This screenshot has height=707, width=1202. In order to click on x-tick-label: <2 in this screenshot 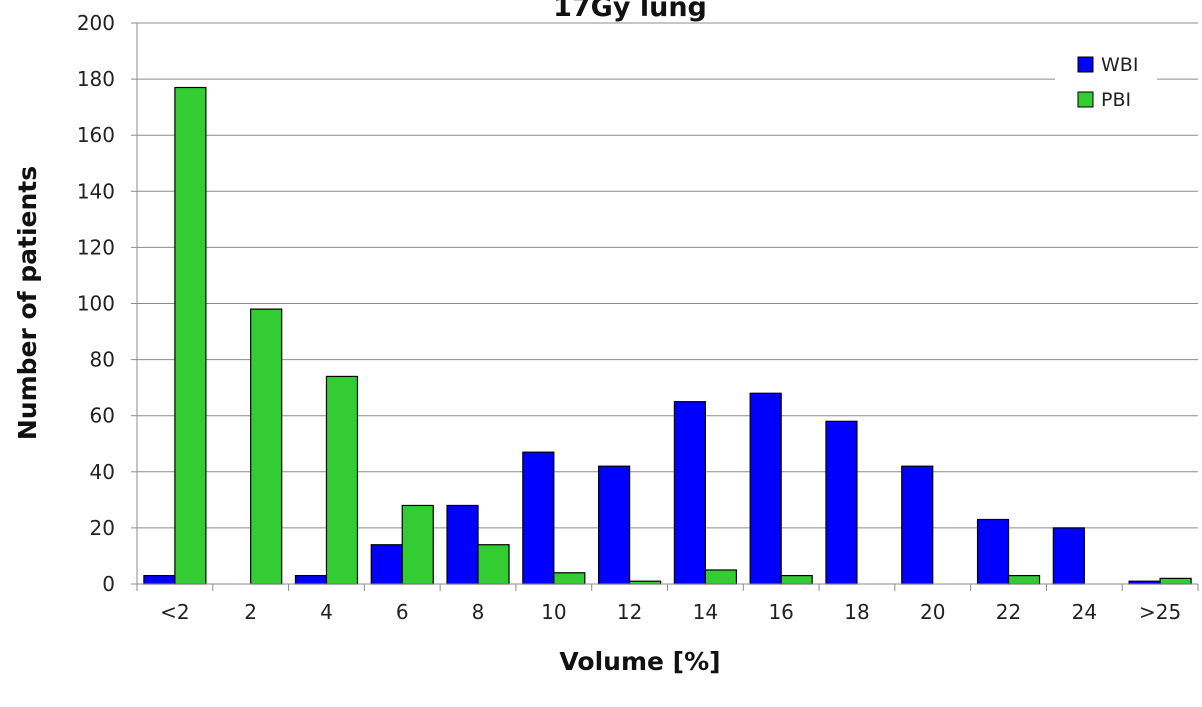, I will do `click(174, 612)`.